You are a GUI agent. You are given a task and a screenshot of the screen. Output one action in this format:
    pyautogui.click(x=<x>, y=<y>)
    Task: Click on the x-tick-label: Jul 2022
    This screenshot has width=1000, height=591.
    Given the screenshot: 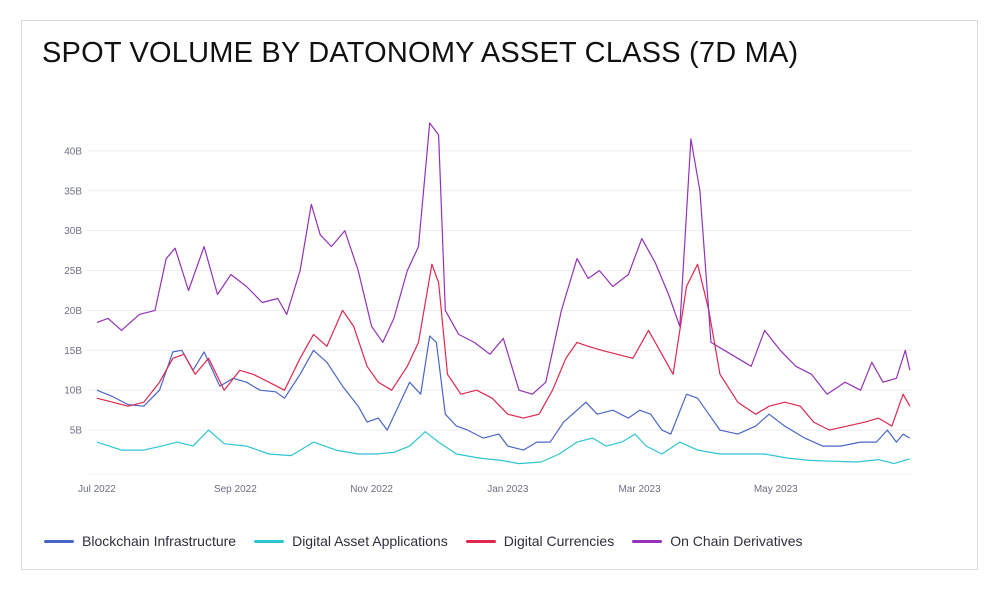 What is the action you would take?
    pyautogui.click(x=97, y=489)
    